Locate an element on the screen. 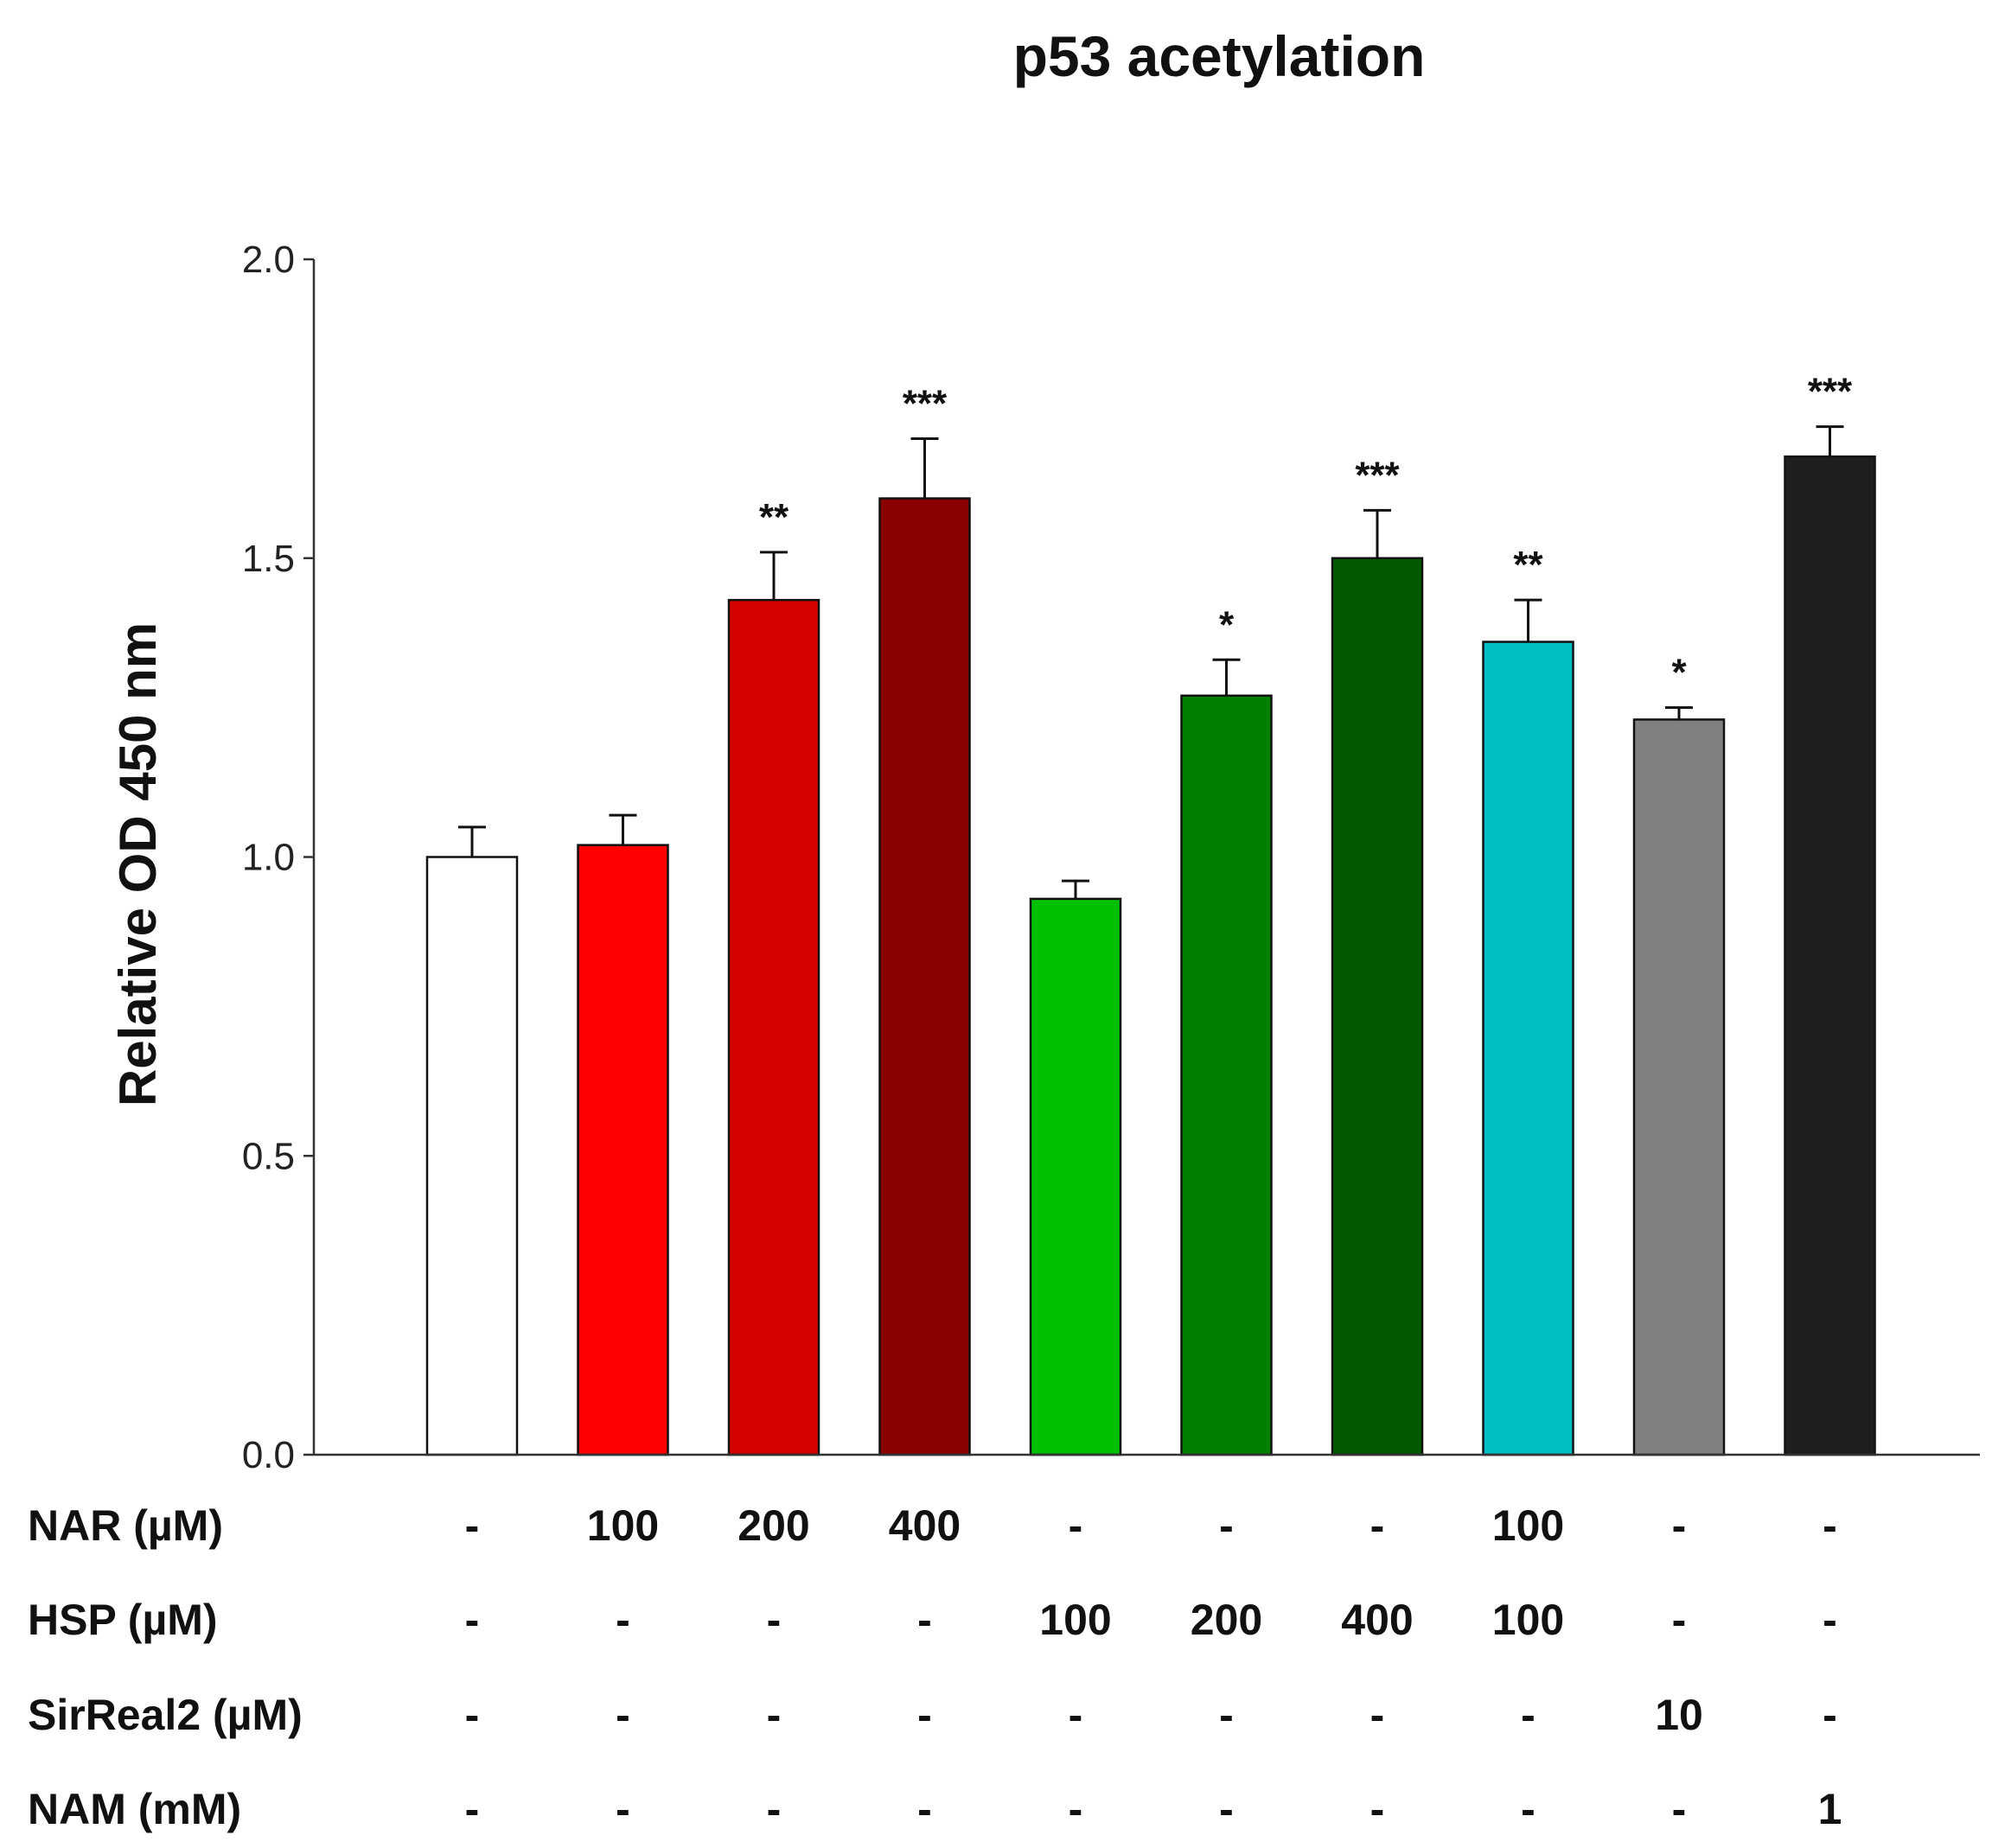 This screenshot has width=1992, height=1848. y-tick-label: 2.0 is located at coordinates (268, 260).